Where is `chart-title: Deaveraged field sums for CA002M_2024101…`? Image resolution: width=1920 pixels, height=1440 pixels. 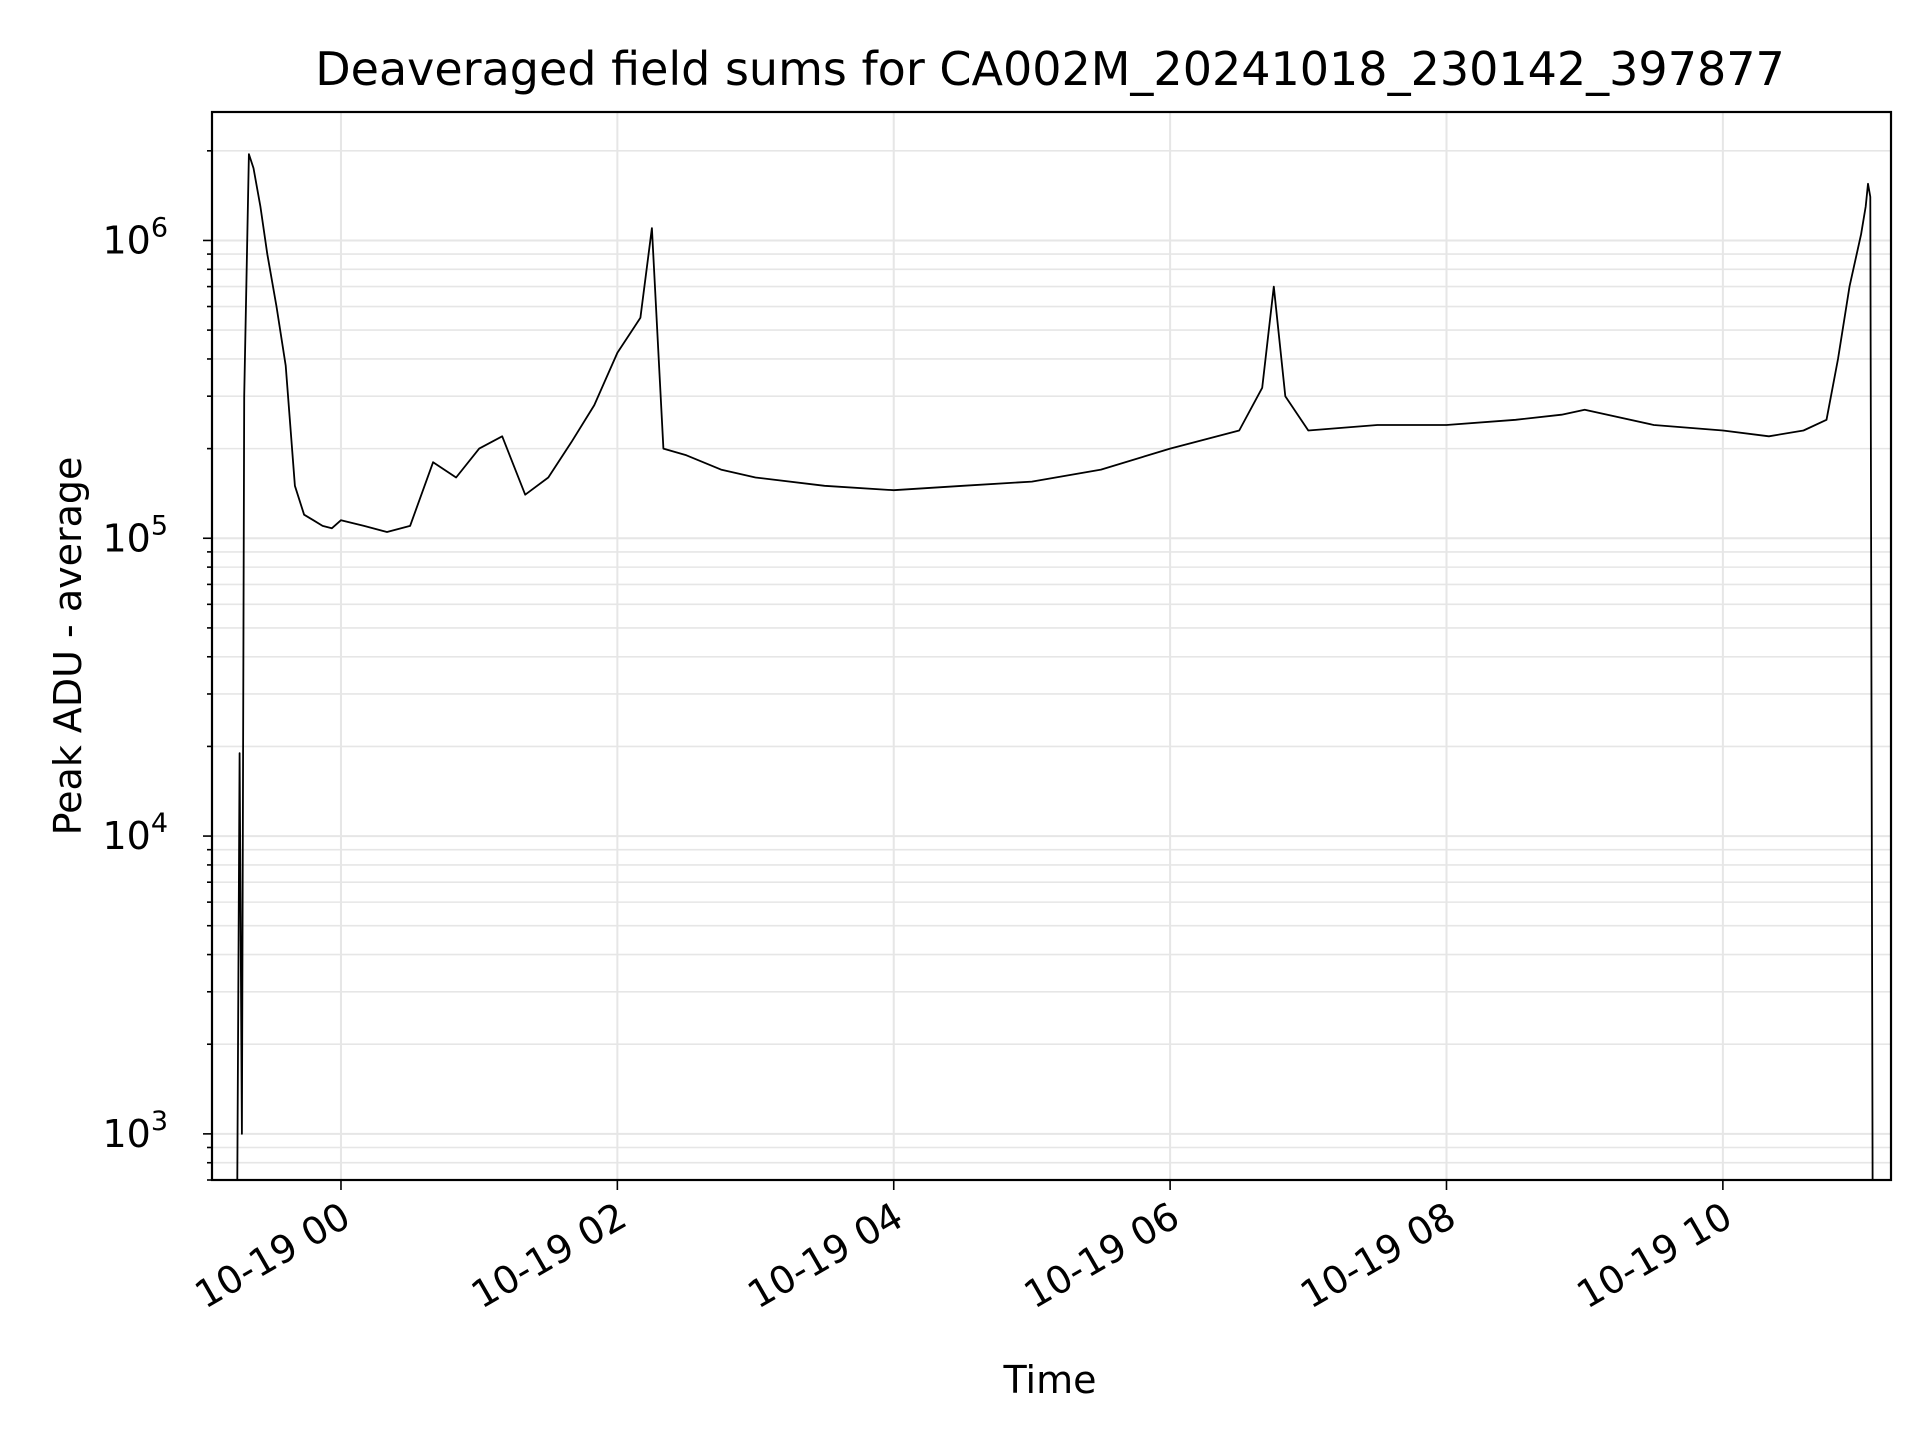 chart-title: Deaveraged field sums for CA002M_2024101… is located at coordinates (1050, 69).